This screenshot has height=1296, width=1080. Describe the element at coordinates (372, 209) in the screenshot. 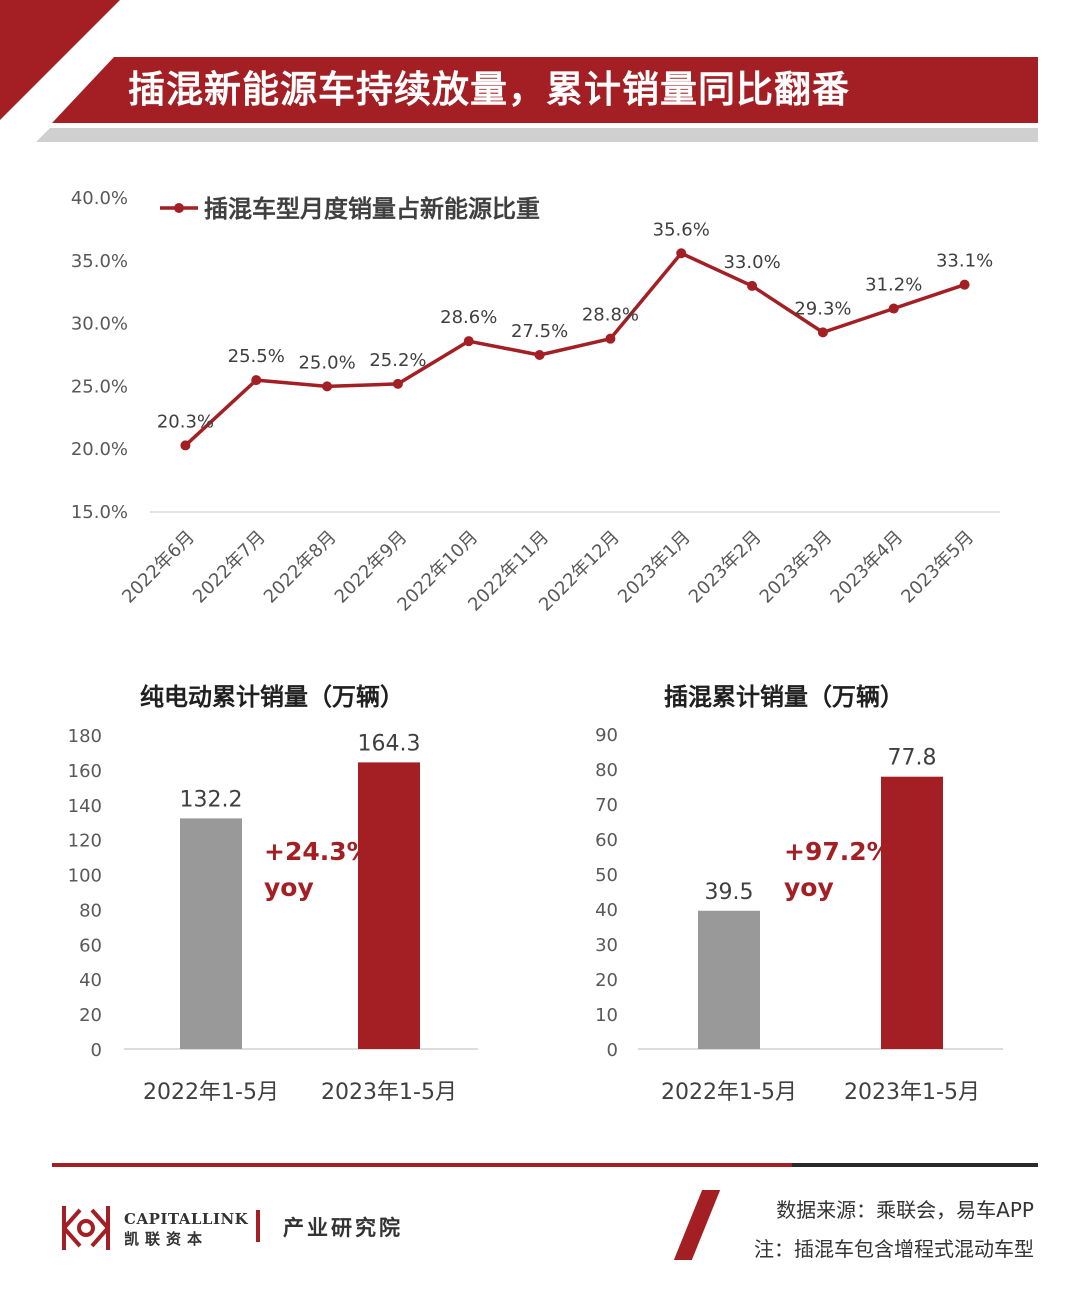

I see `legend-label: 插混车型月度销量占新能源比重` at that location.